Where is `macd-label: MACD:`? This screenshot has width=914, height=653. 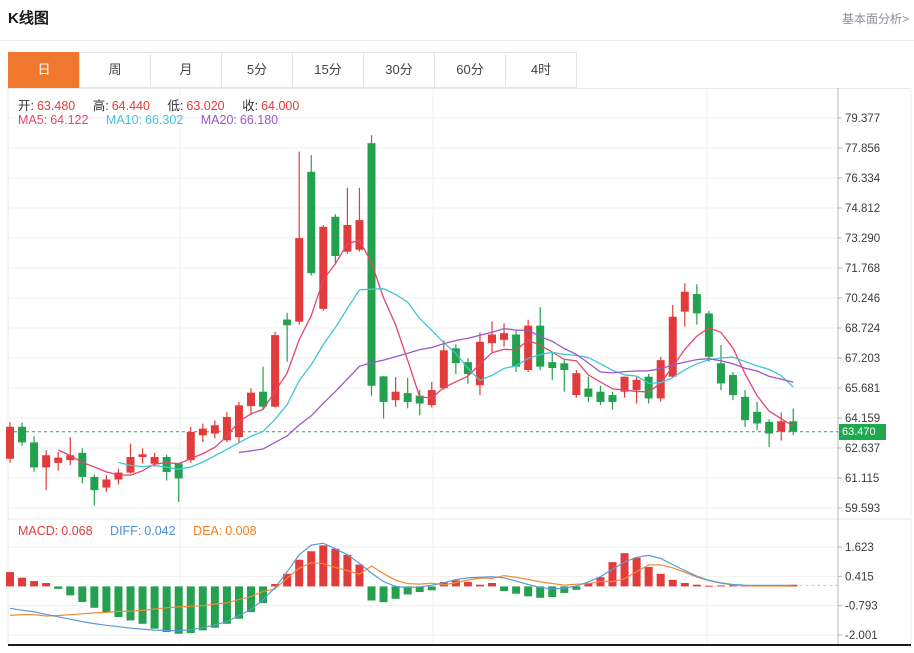
macd-label: MACD: is located at coordinates (38, 531).